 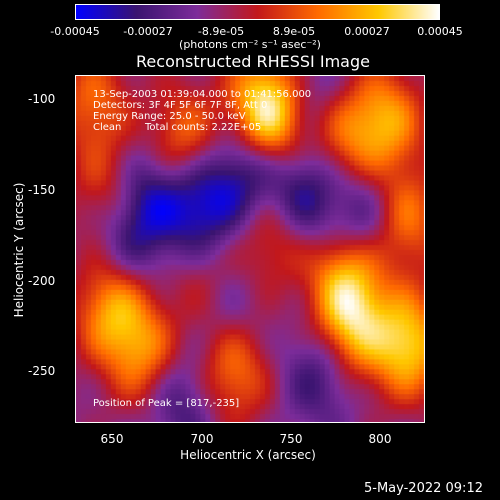 I want to click on chart-title: Reconstructed RHESSI Image, so click(x=253, y=61).